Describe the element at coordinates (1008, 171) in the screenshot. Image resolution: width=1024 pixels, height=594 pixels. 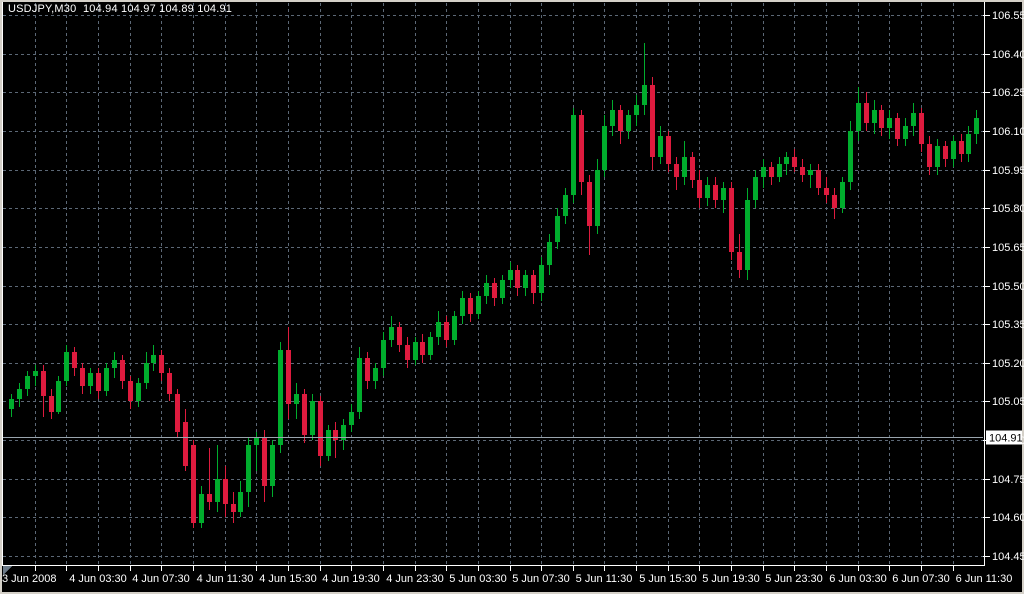
I see `price-axis-label: 105.95` at that location.